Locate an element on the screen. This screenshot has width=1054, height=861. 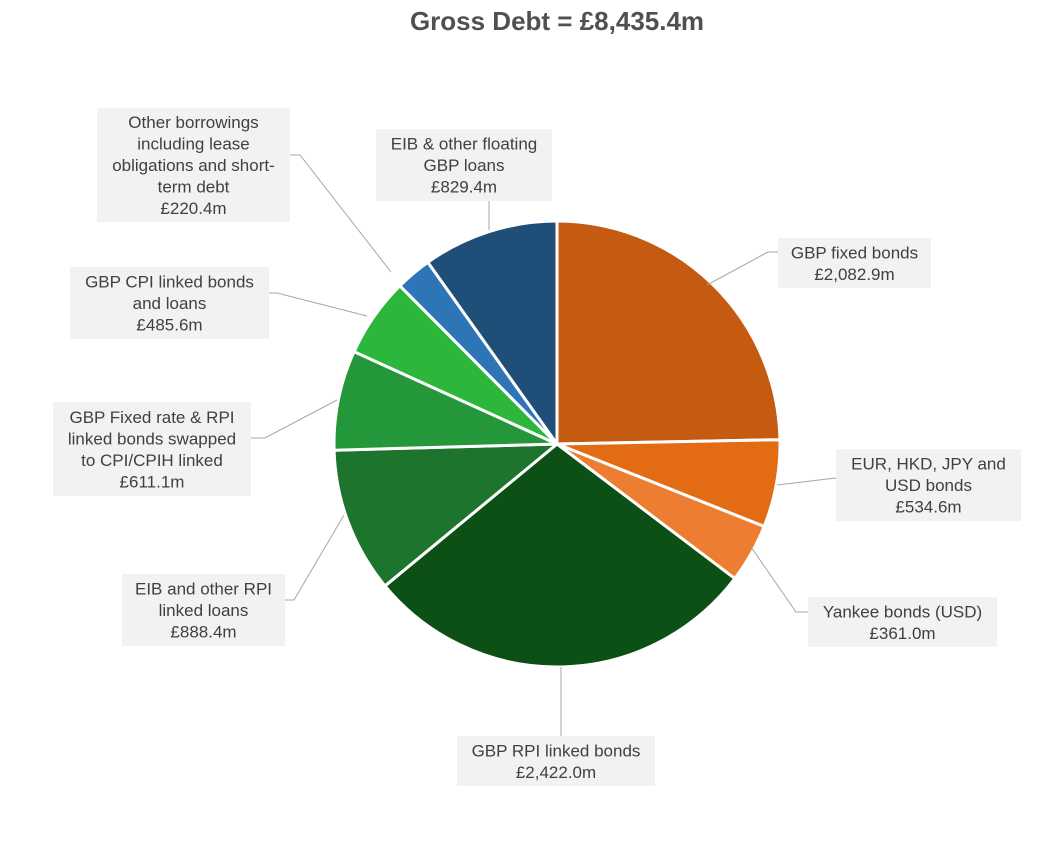
data-label-6: GBP CPI linked bonds and loans £485.6m is located at coordinates (169, 303).